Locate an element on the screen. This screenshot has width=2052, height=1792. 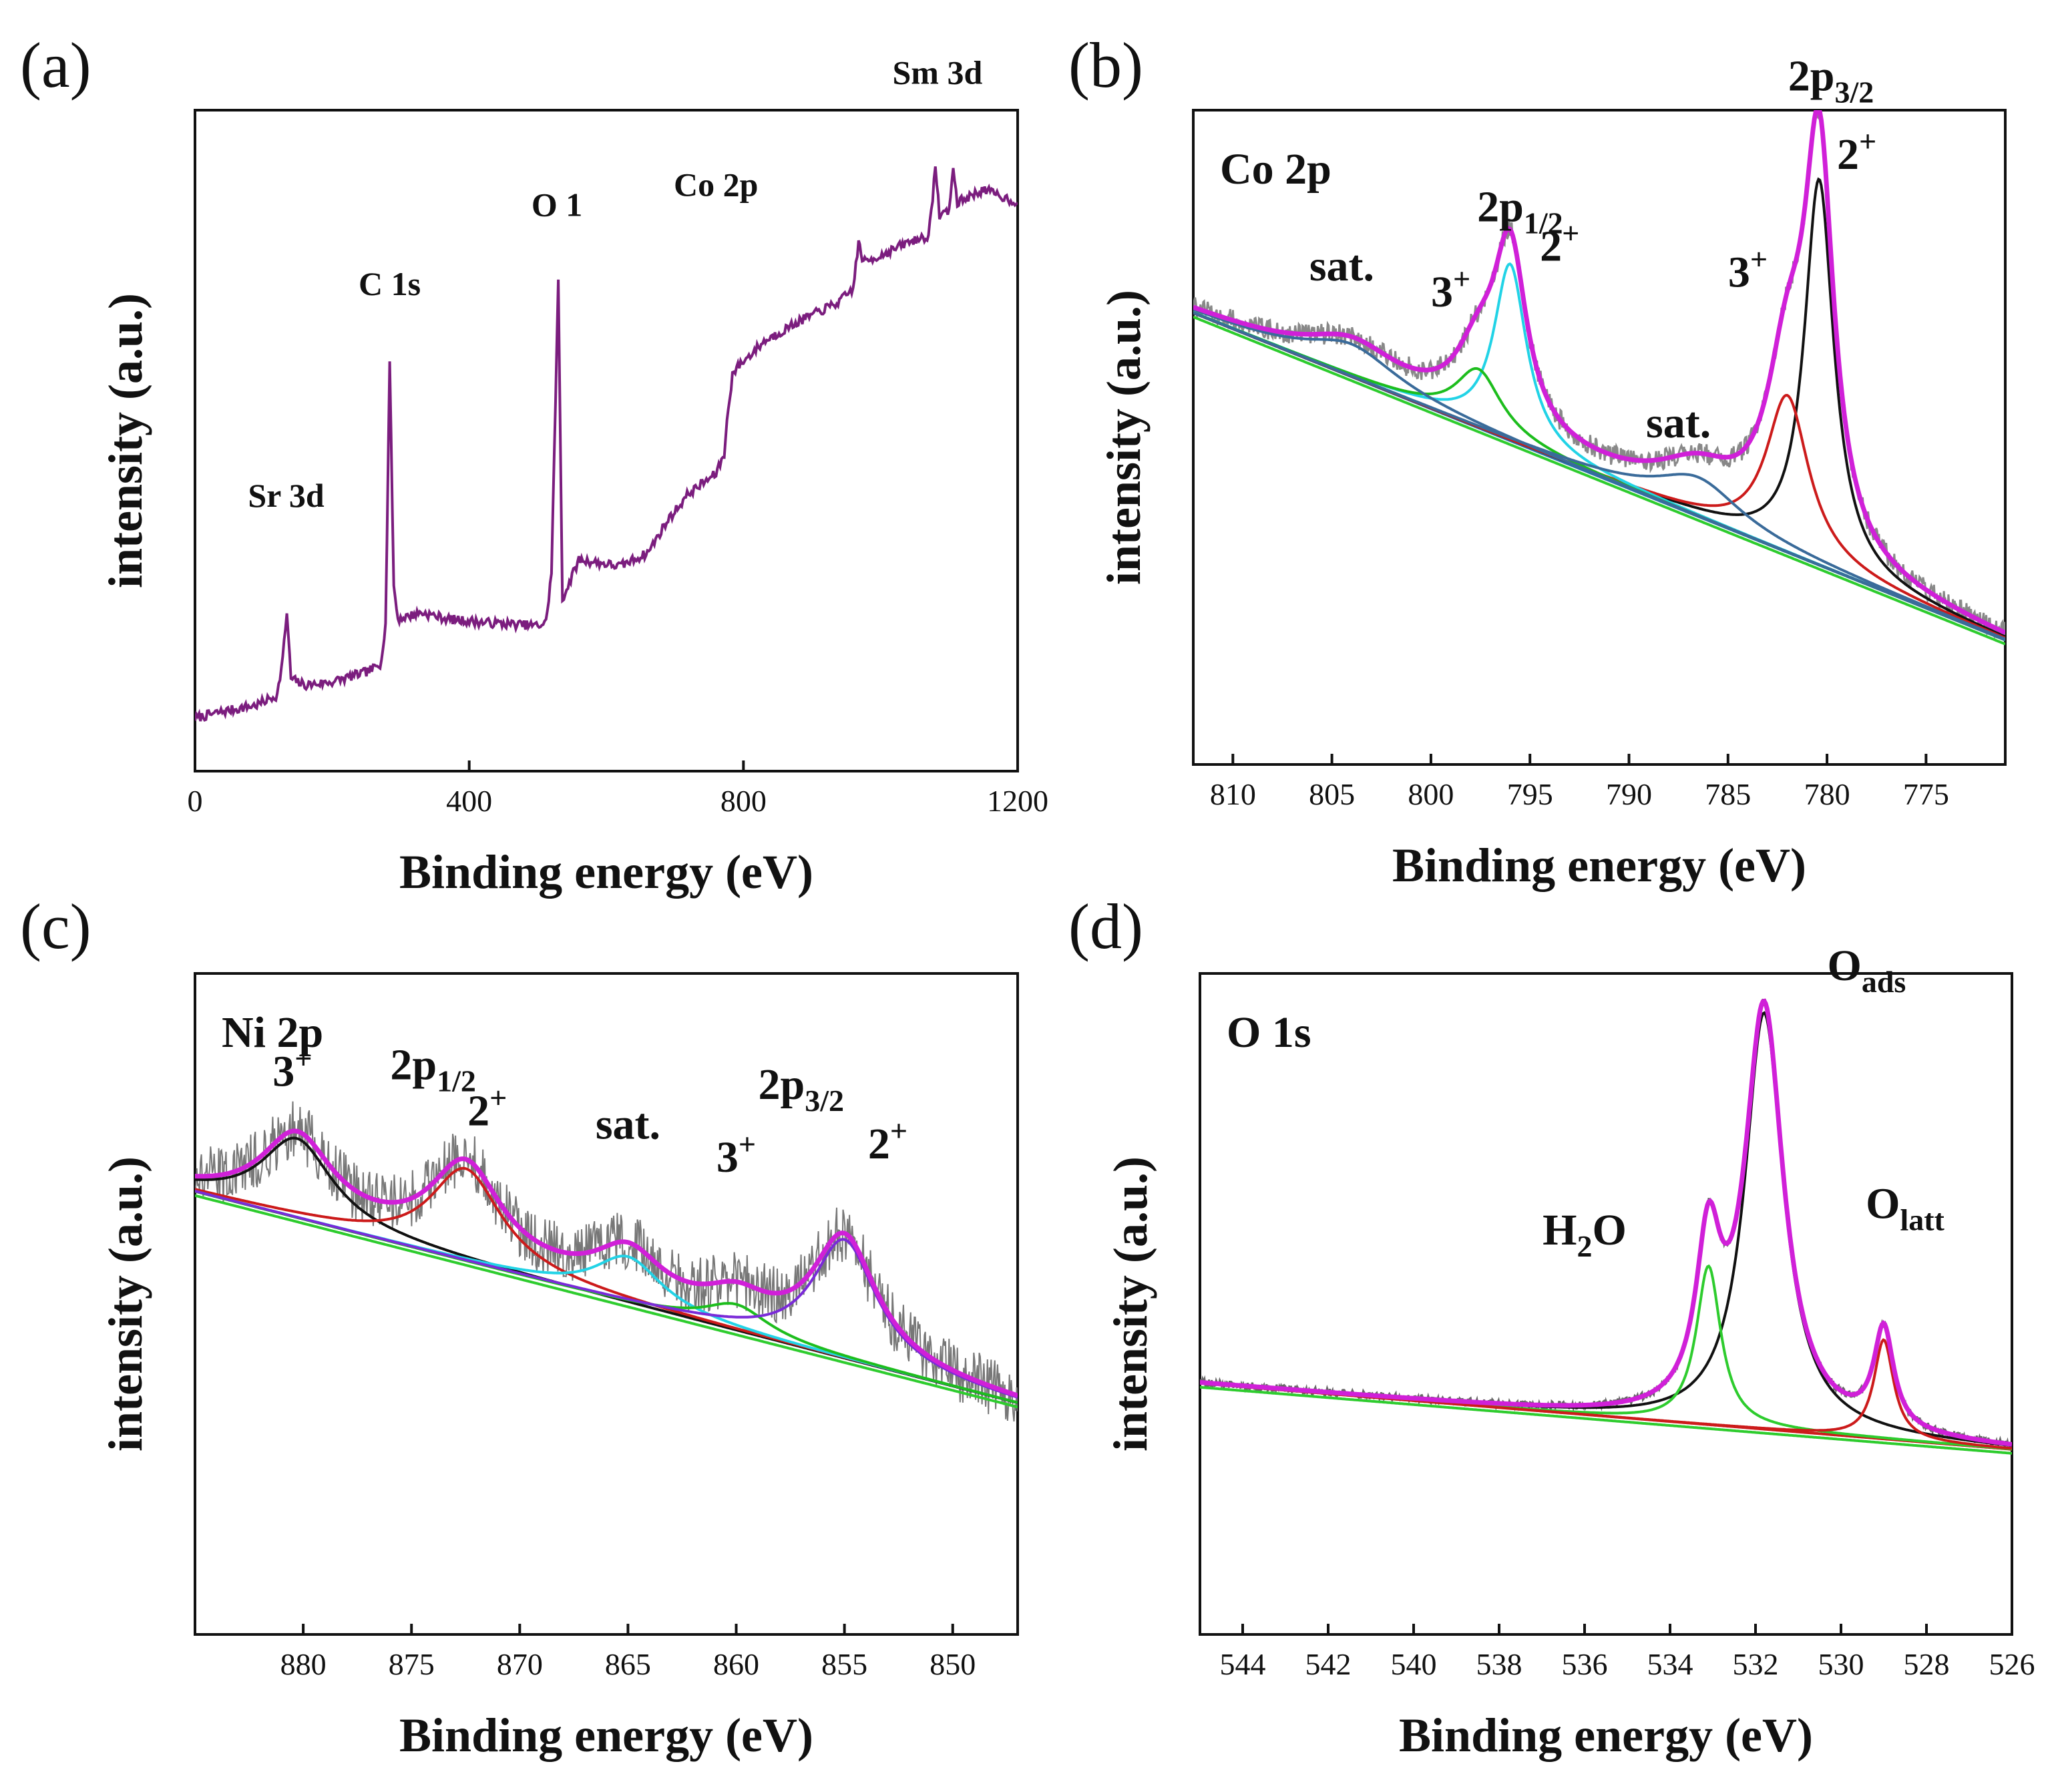
panel-label: (c) is located at coordinates (55, 926).